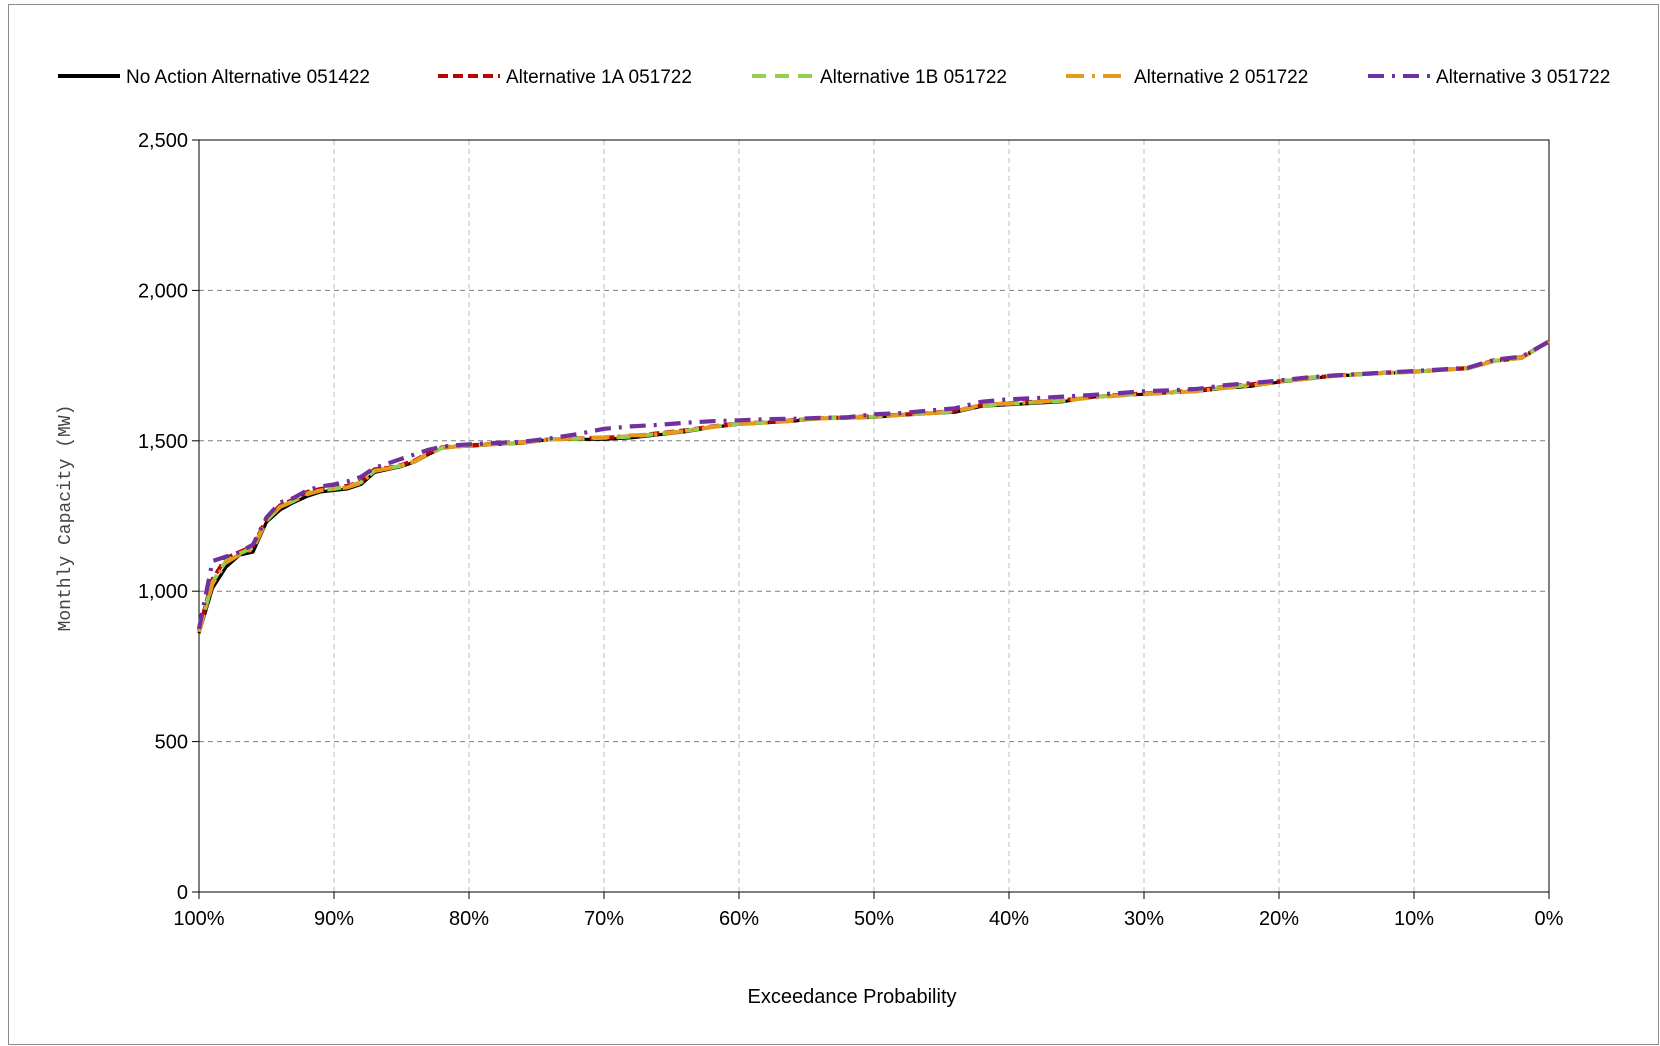 This screenshot has height=1046, width=1660. I want to click on y-tick-label: 1,000, so click(163, 592).